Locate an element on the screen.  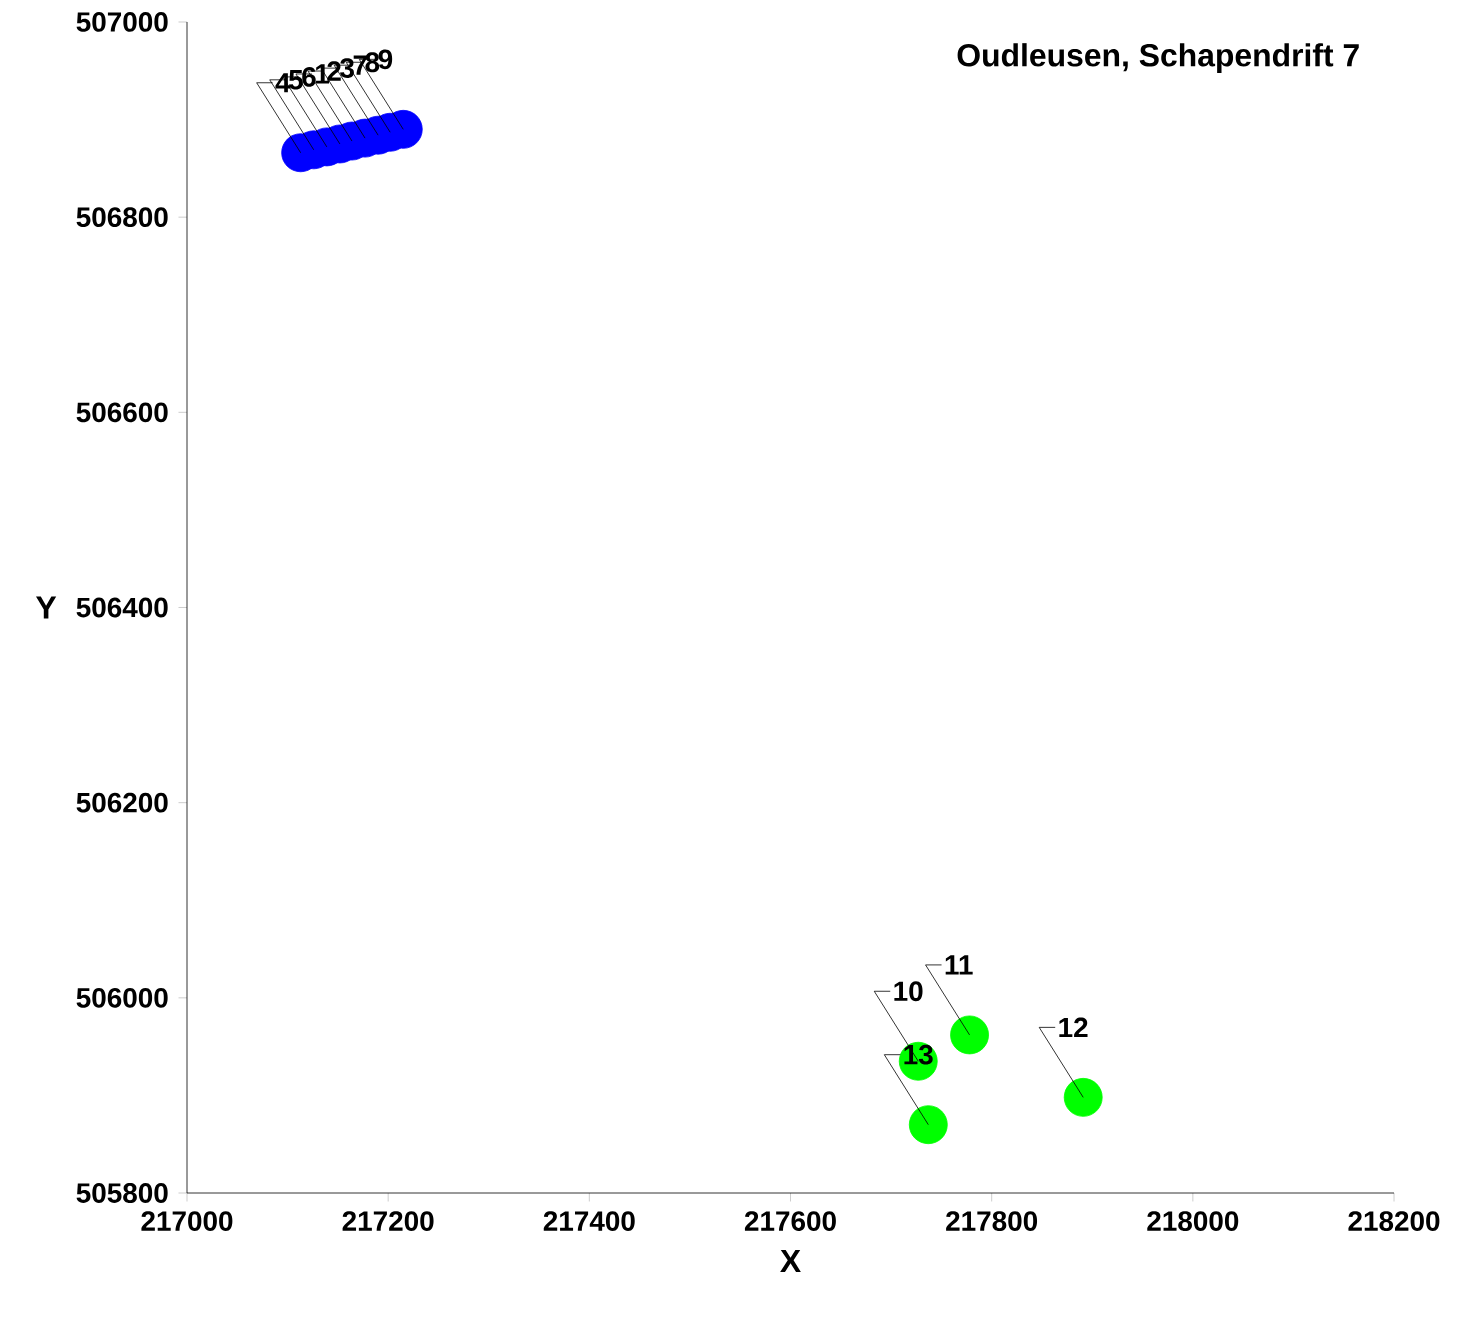
x-axis-title: X is located at coordinates (790, 1260).